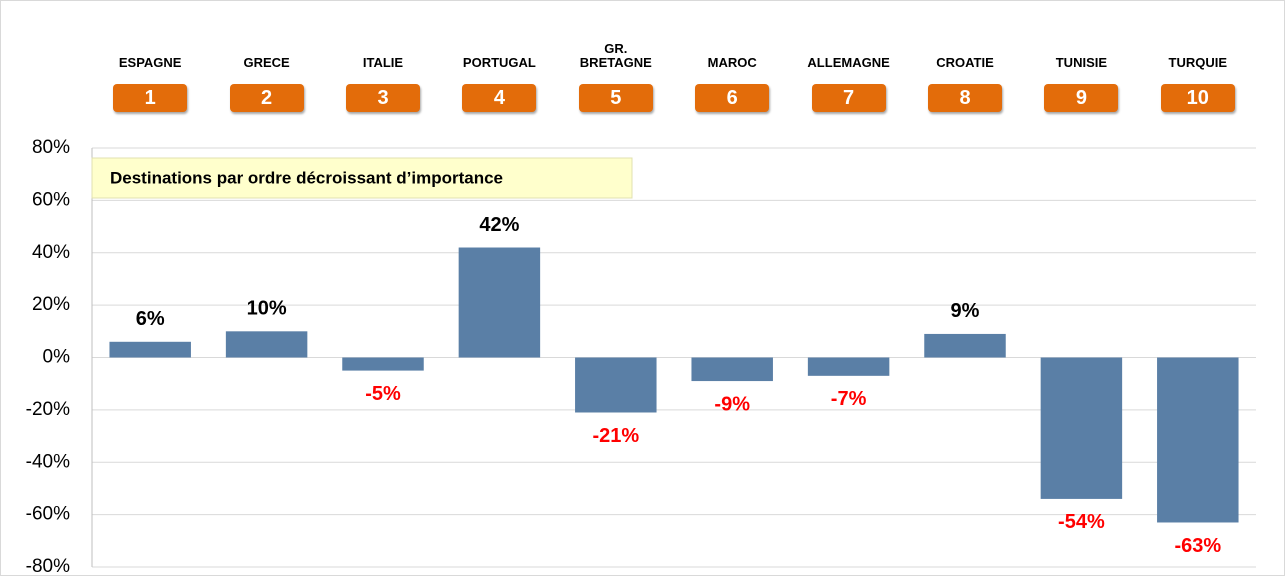 The image size is (1285, 576). I want to click on data-label: -21%, so click(615, 436).